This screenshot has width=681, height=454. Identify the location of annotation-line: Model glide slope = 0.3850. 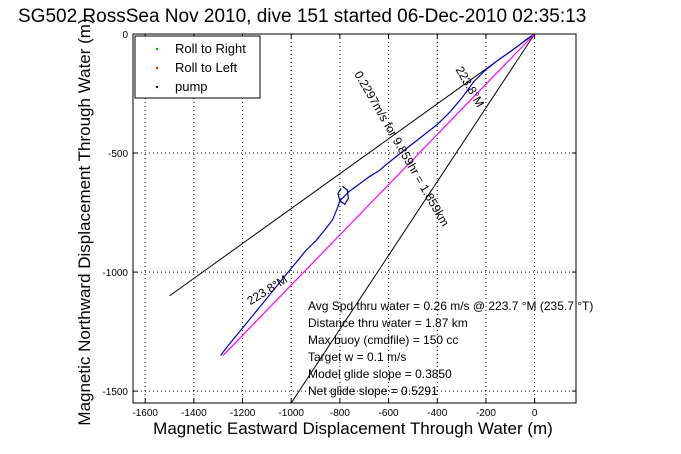
(380, 374).